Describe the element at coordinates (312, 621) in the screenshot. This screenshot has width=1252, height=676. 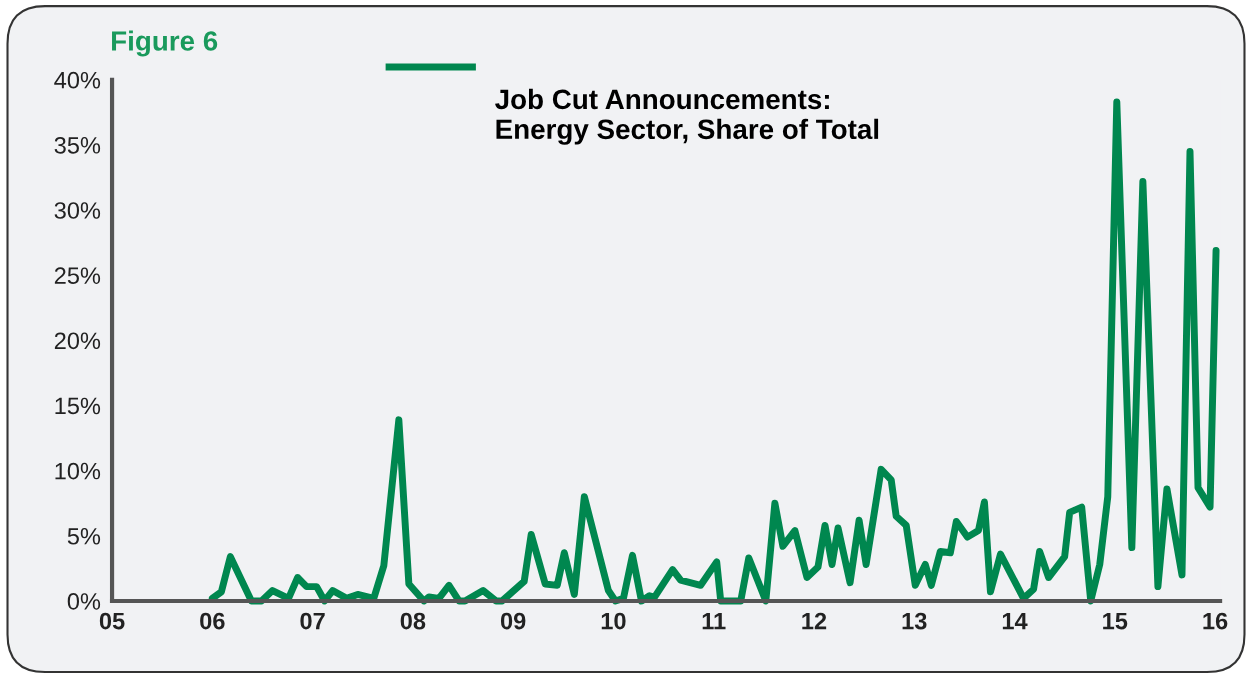
I see `x-tick-label: 07` at that location.